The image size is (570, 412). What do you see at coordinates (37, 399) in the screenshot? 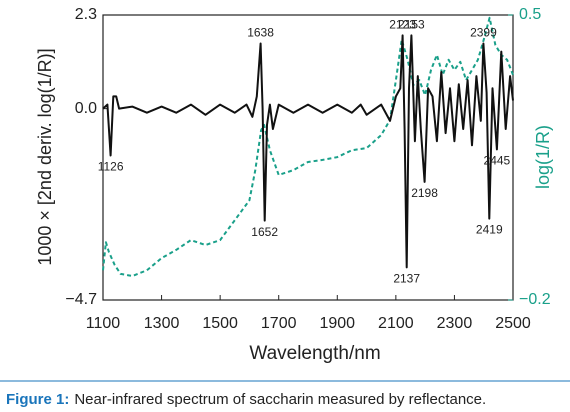
I see `caption-label: Figure 1:` at bounding box center [37, 399].